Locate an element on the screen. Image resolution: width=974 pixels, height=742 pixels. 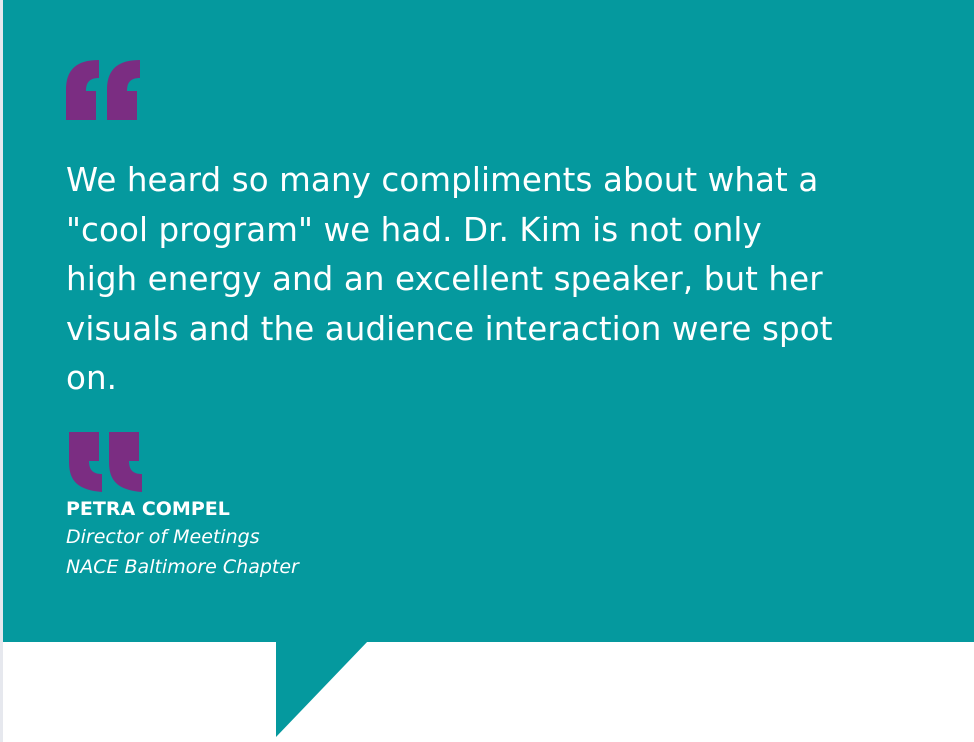
close-quote-icon is located at coordinates (105, 462).